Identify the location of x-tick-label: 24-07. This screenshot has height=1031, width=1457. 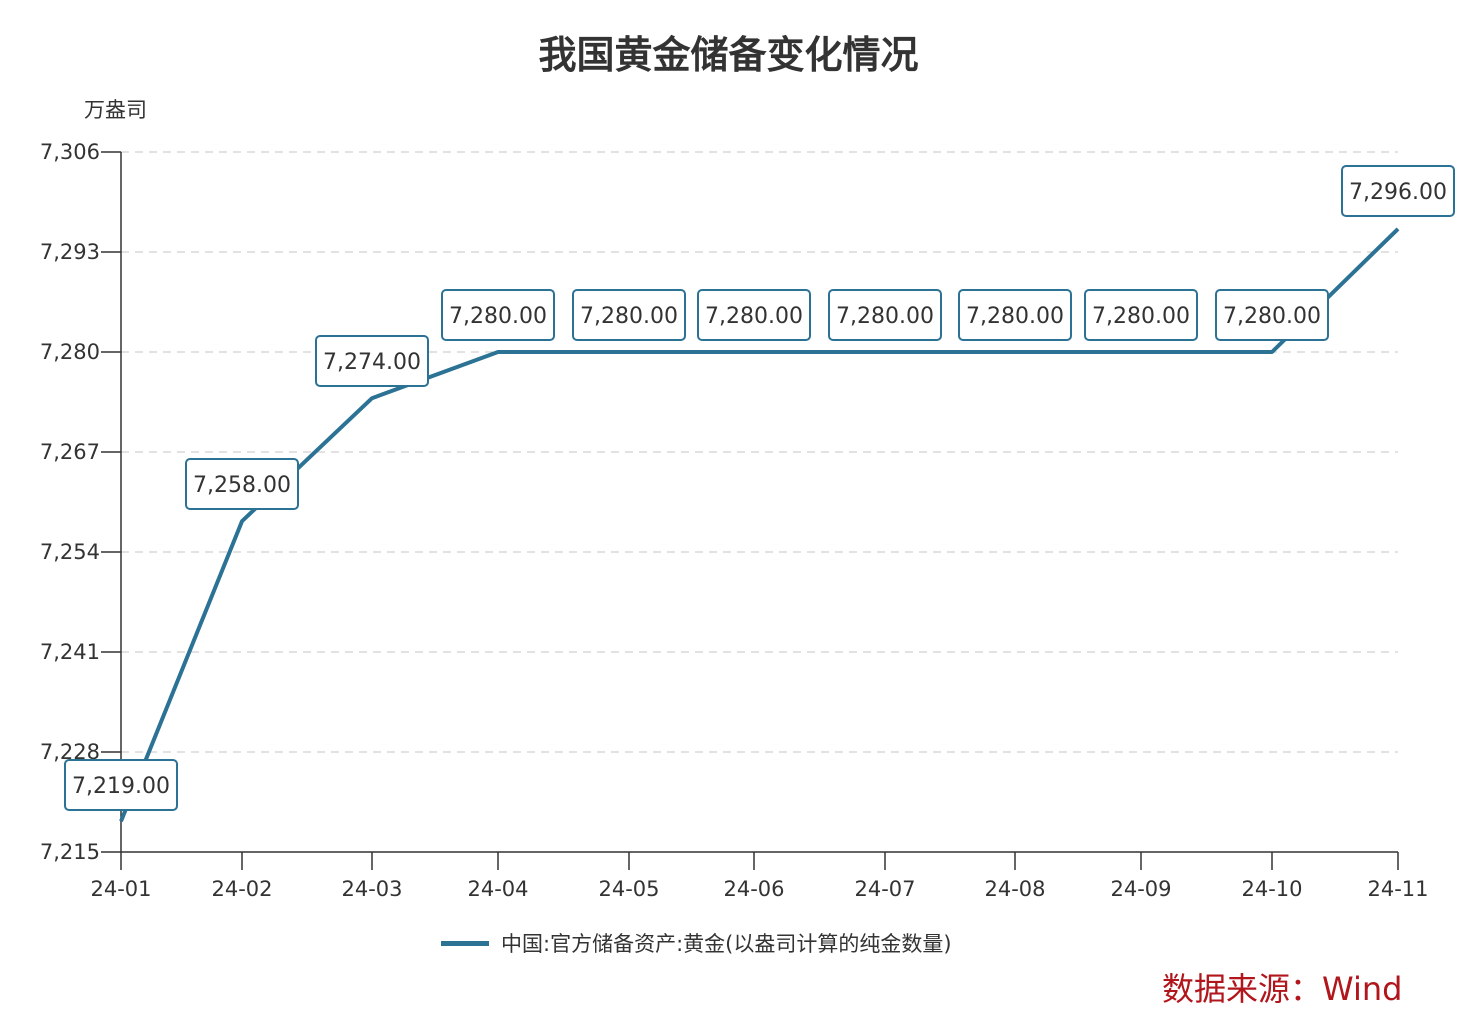
(884, 889).